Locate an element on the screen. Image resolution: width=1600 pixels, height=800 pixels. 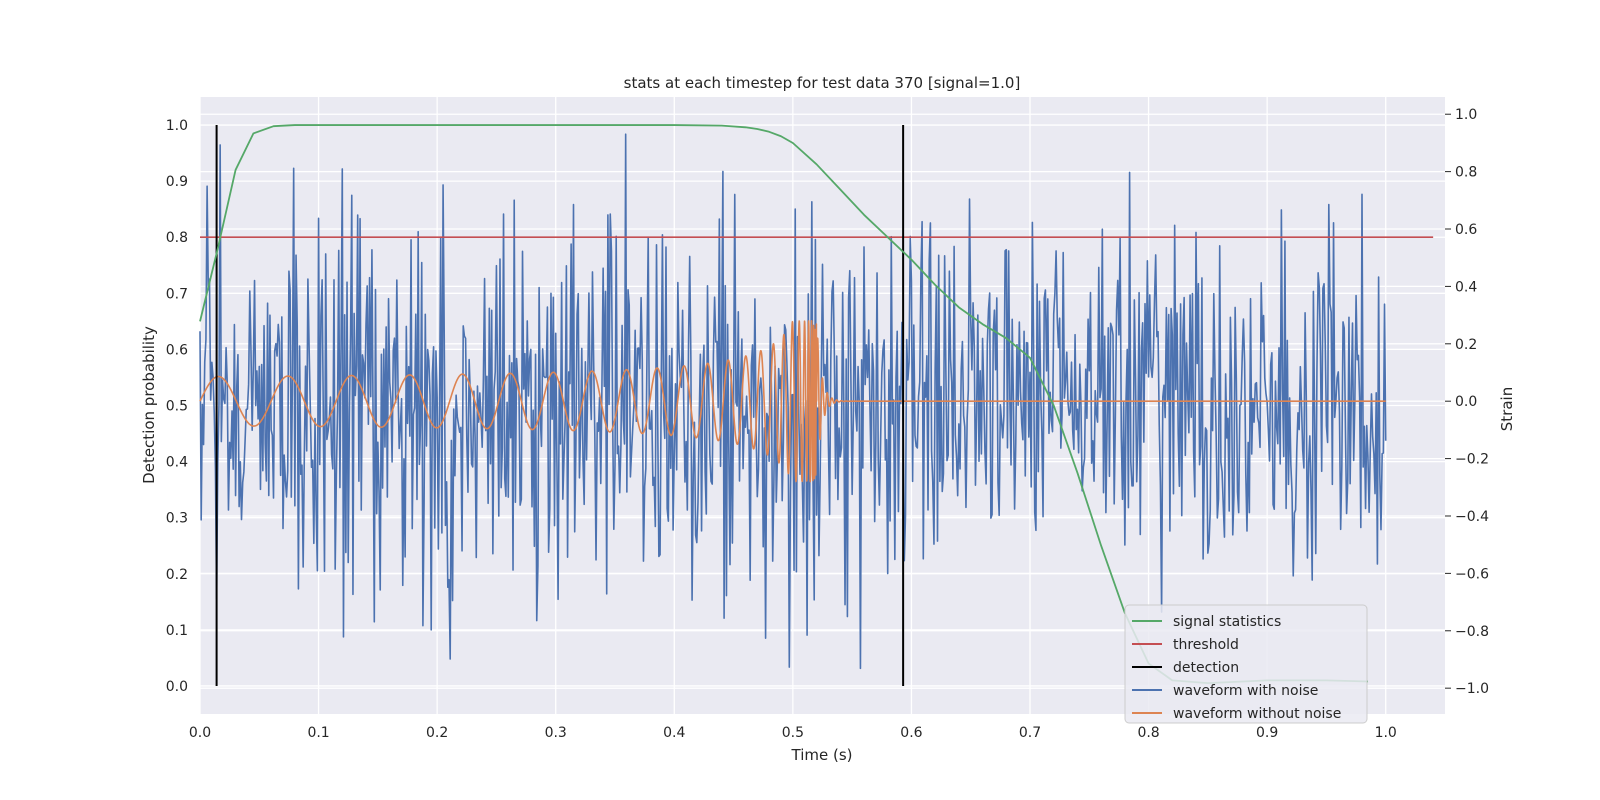
y-tick-label-right: 1.0 is located at coordinates (1466, 115).